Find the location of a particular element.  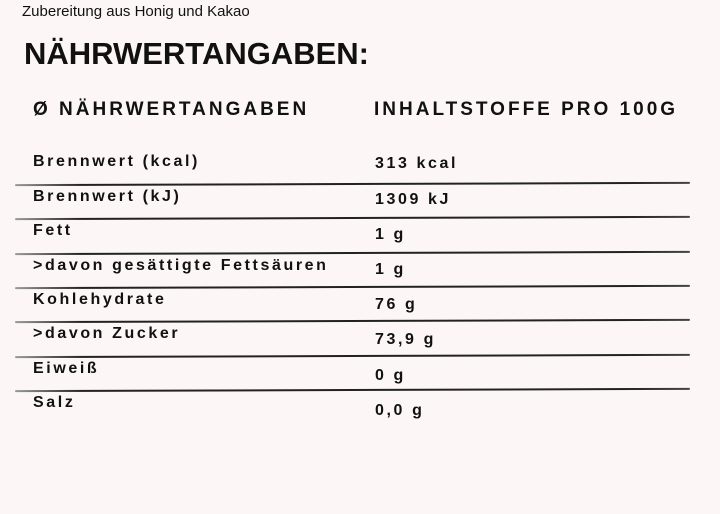

nutrient-label: Fett is located at coordinates (53, 230).